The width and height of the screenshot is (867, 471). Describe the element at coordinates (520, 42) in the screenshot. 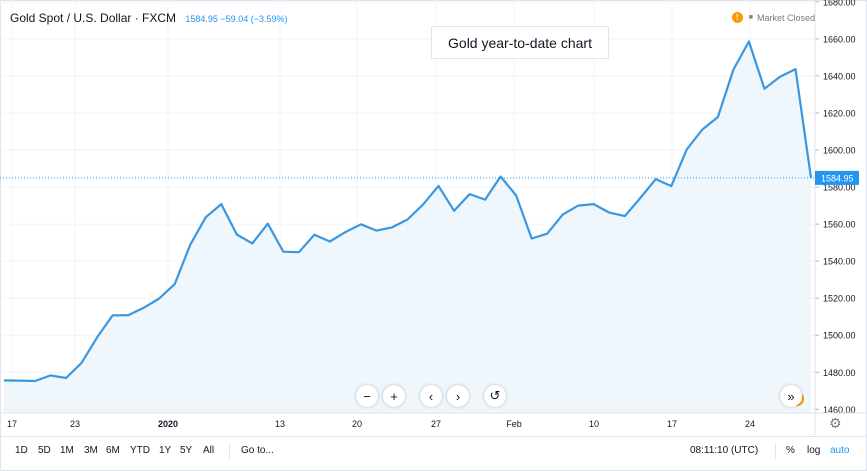

I see `chart-caption: Gold year-to-date chart` at that location.